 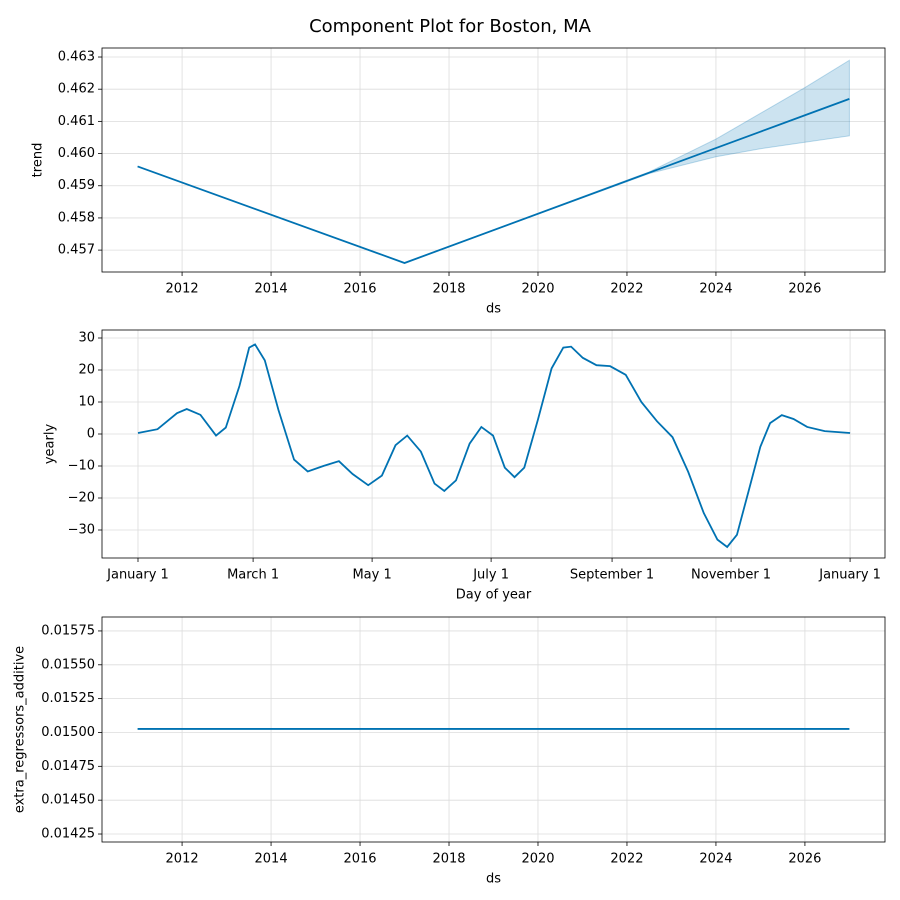 I want to click on y-axis-label: yearly, so click(x=50, y=444).